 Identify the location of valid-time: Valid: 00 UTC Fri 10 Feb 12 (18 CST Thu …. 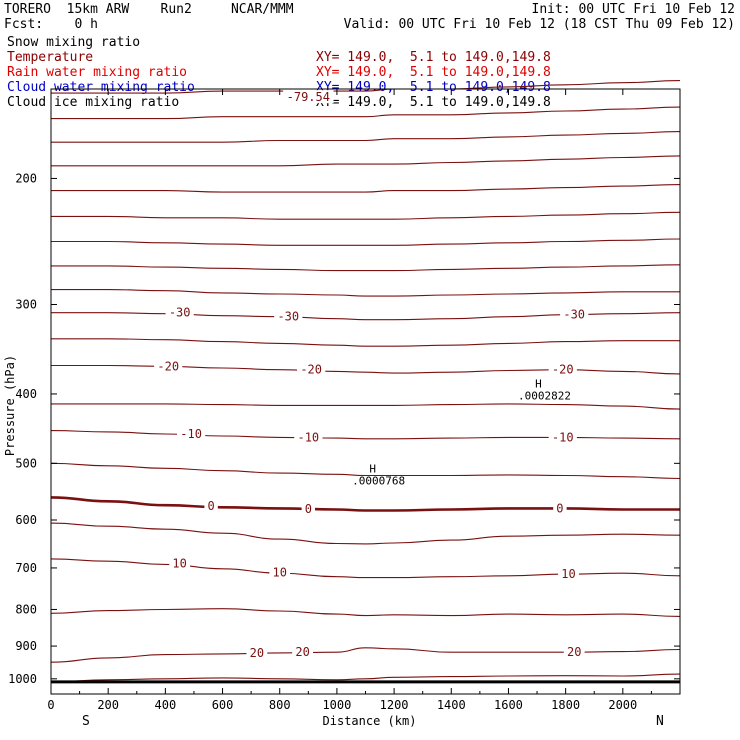
(539, 24).